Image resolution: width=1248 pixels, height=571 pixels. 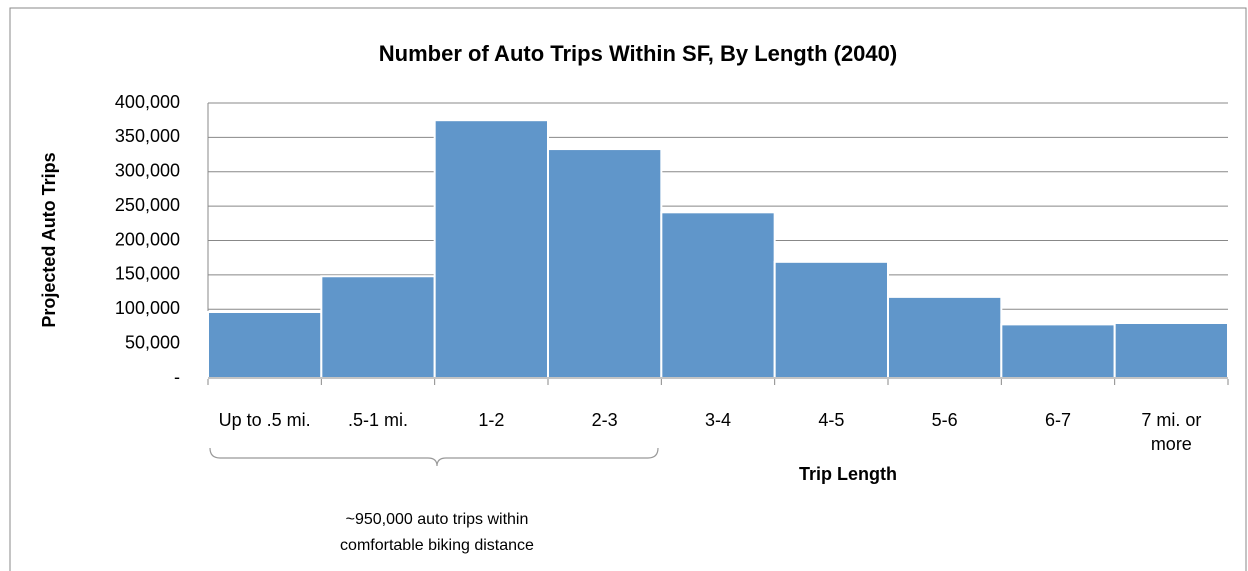 I want to click on x-axis-title: Trip Length, so click(x=848, y=474).